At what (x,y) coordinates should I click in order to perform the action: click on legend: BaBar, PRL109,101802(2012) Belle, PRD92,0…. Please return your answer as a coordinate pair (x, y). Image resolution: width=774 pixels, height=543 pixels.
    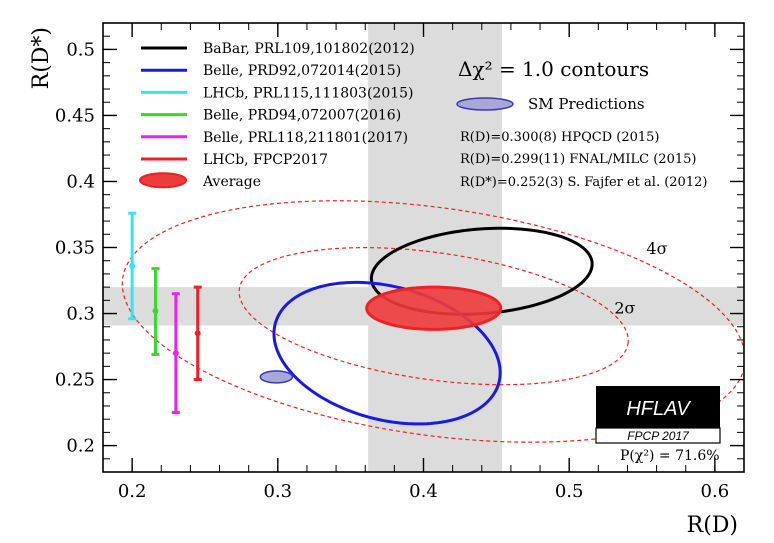
    Looking at the image, I should click on (277, 115).